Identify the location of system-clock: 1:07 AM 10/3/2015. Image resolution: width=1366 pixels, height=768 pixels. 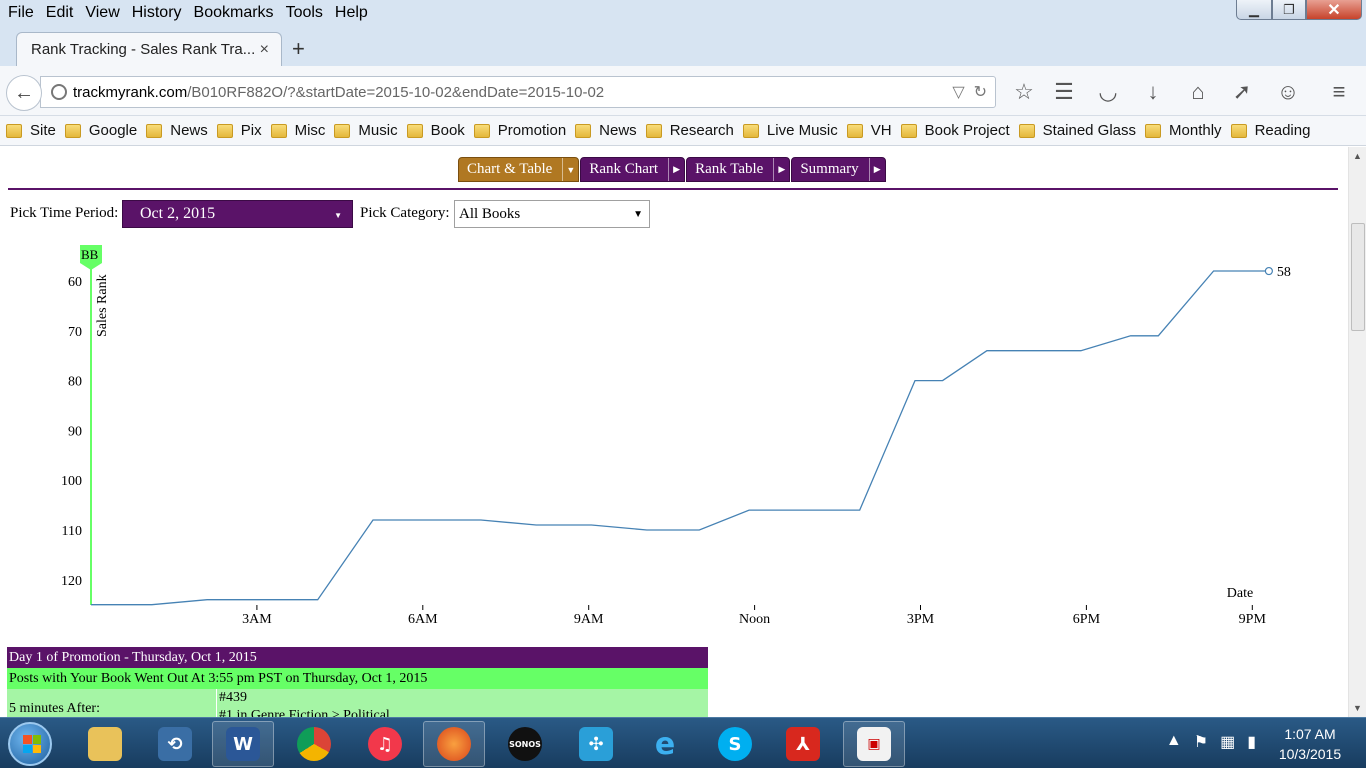
(1310, 744).